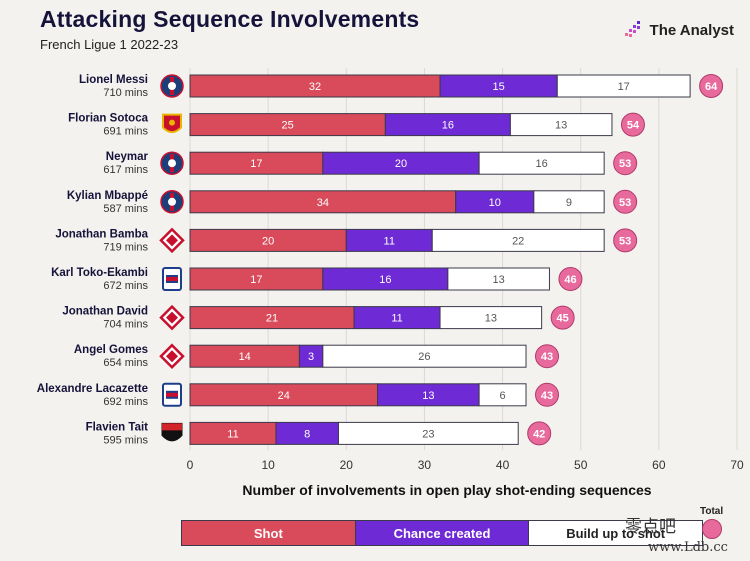  What do you see at coordinates (691, 30) in the screenshot?
I see `brand-name: The Analyst` at bounding box center [691, 30].